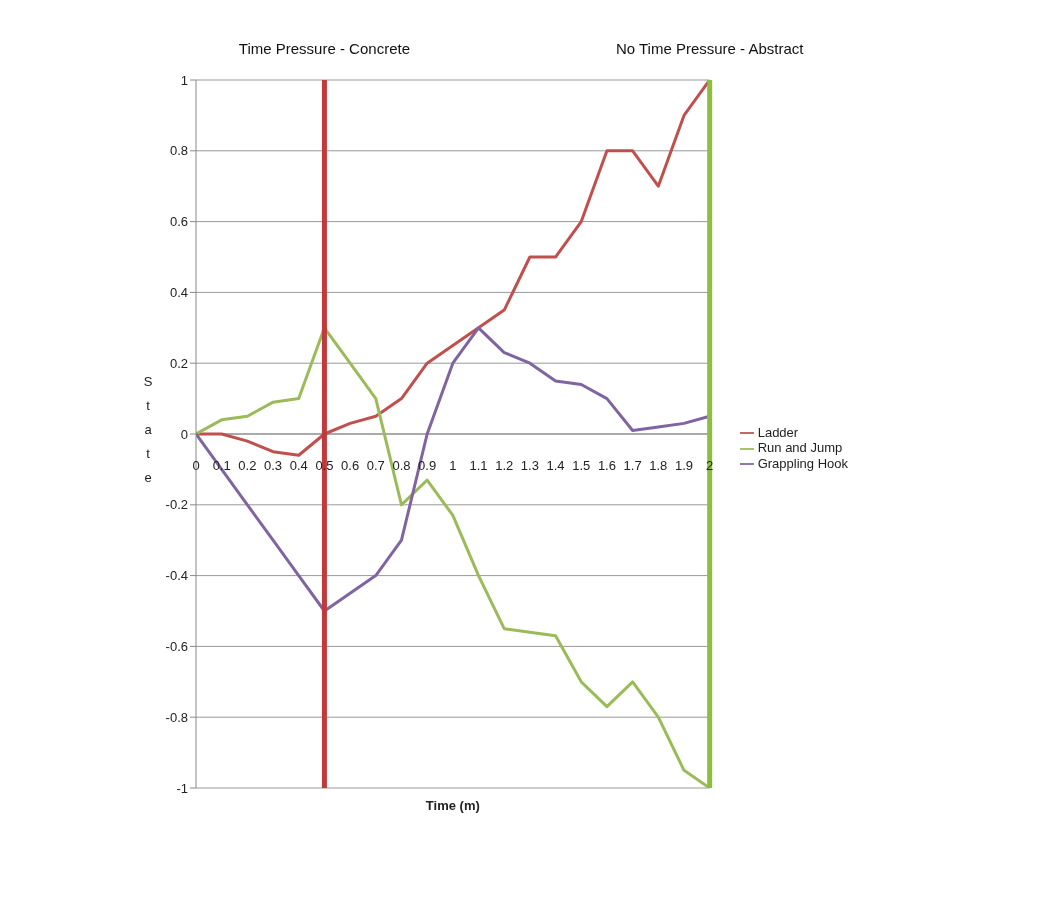 This screenshot has width=1049, height=907. Describe the element at coordinates (606, 465) in the screenshot. I see `x-tick-label: 1.6` at that location.